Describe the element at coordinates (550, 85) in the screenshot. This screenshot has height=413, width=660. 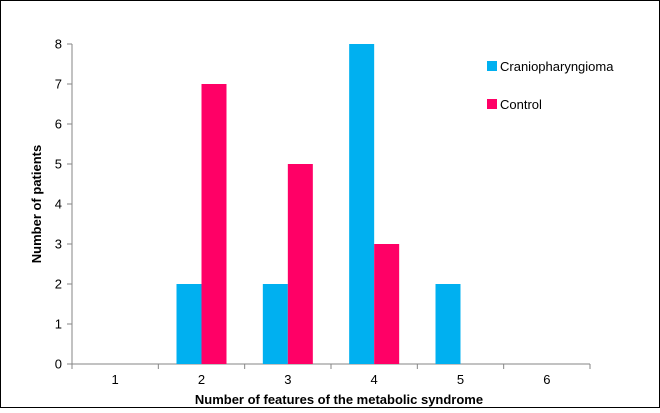
I see `legend: Craniopharyngioma Control` at that location.